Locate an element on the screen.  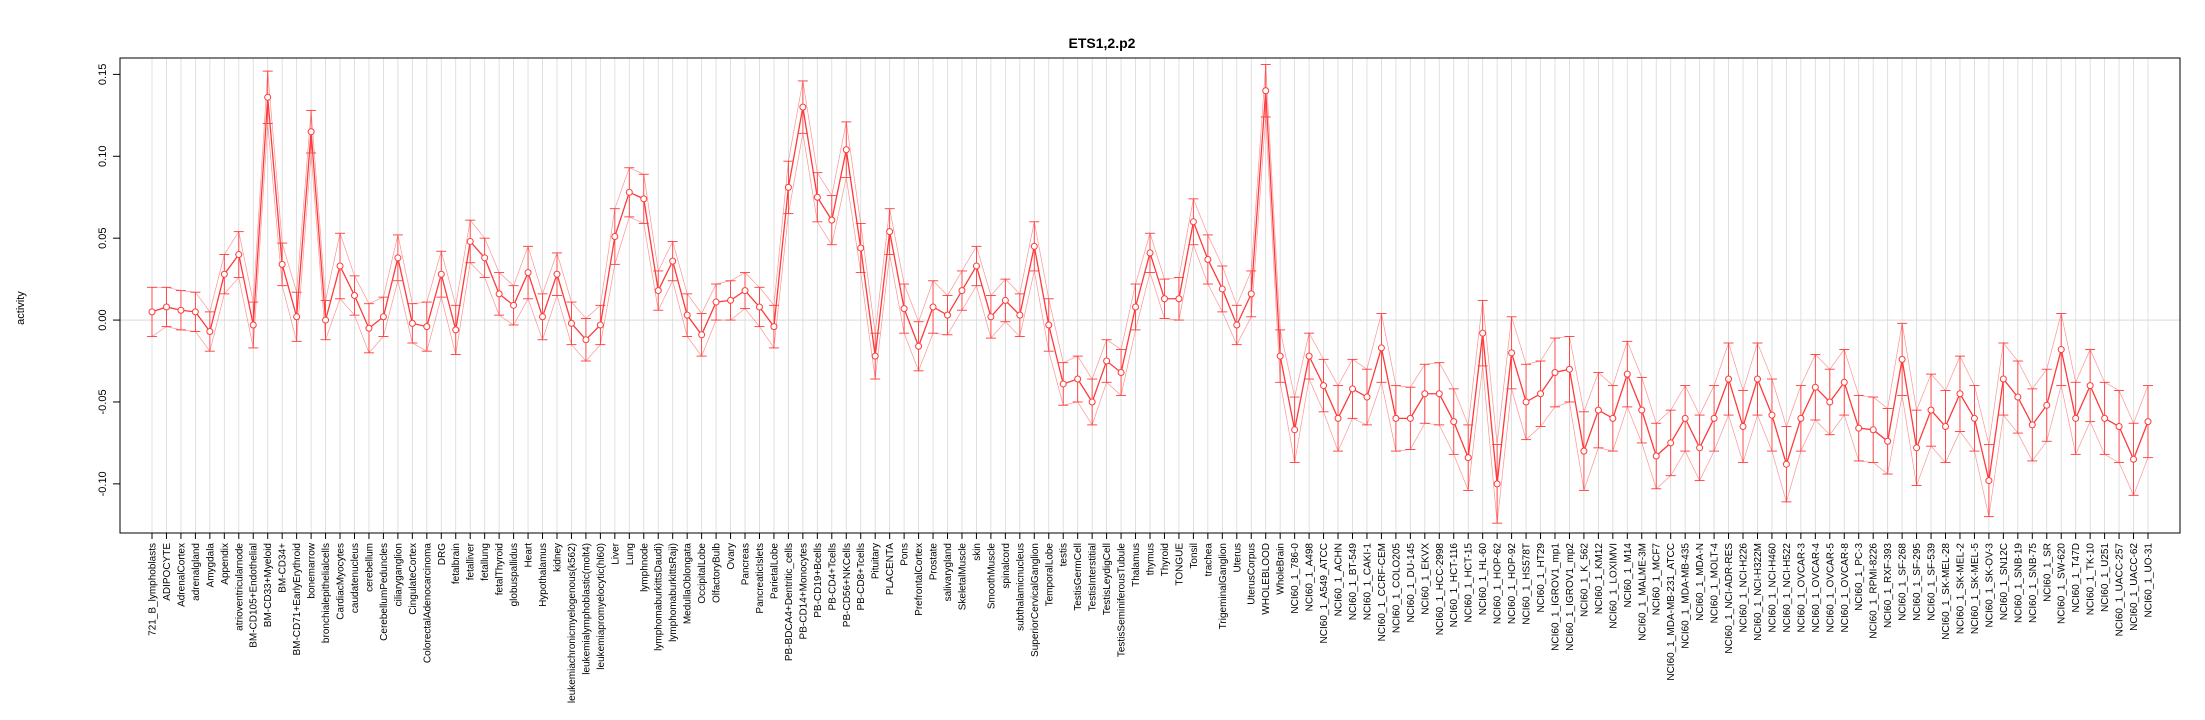
category-label: NCI60_1_SK-MEL-28 is located at coordinates (1946, 591).